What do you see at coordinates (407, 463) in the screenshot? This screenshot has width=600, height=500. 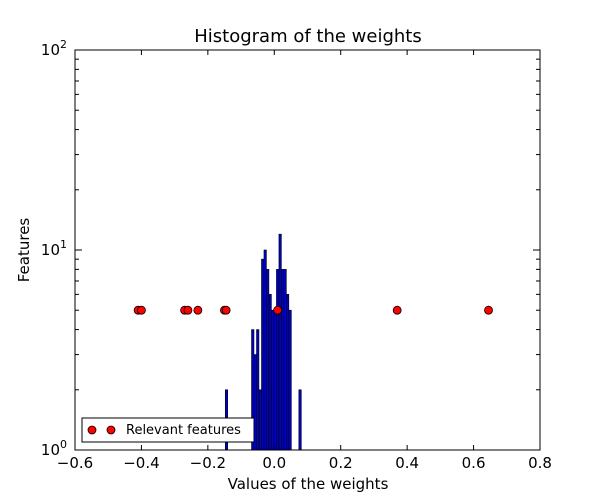 I see `x-tick-label: 0.4` at bounding box center [407, 463].